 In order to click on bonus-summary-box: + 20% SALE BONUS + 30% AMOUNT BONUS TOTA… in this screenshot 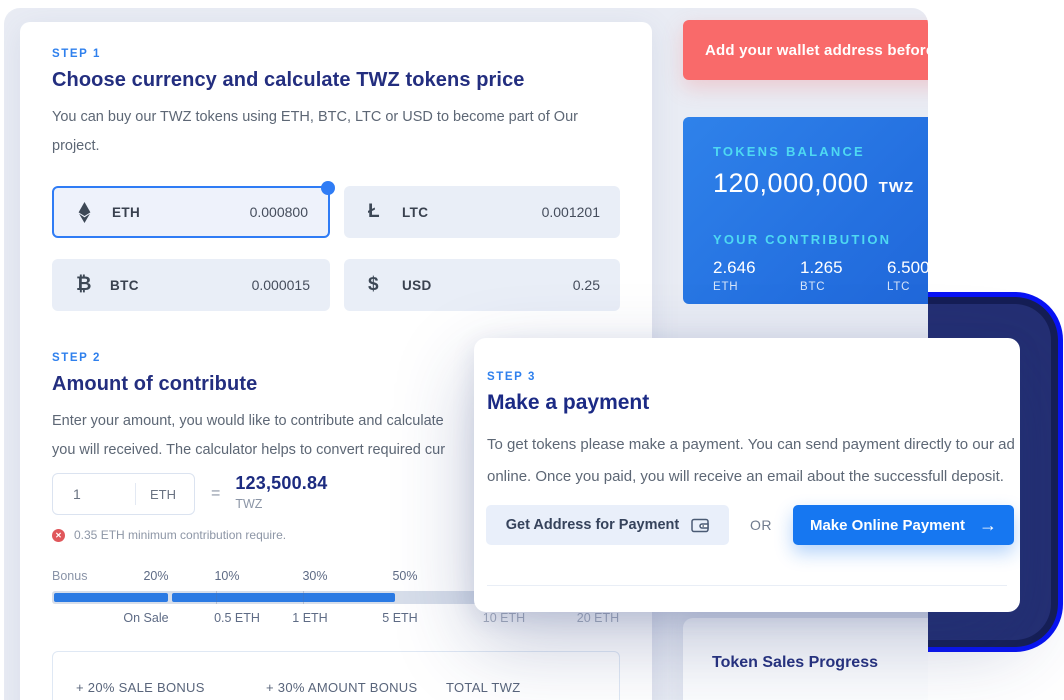, I will do `click(336, 675)`.